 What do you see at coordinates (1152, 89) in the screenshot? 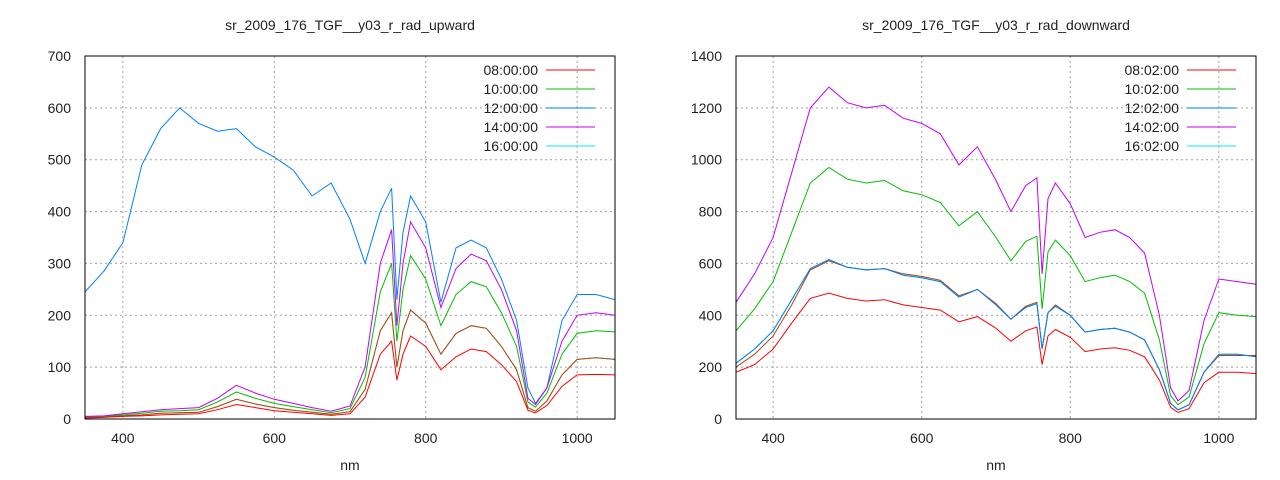
I see `legend-label: 10:02:00` at bounding box center [1152, 89].